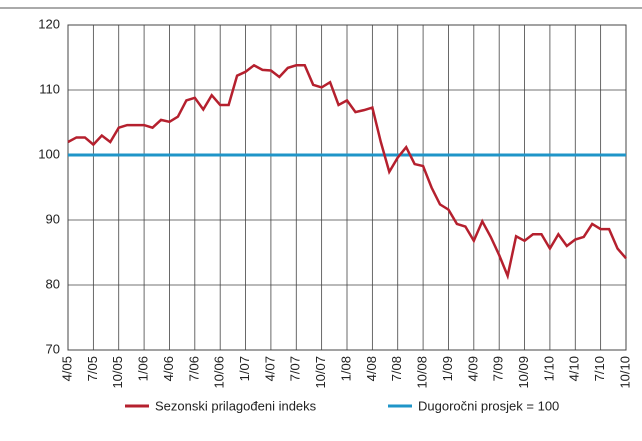 The height and width of the screenshot is (441, 642). Describe the element at coordinates (320, 372) in the screenshot. I see `x-tick-label: 10/07` at that location.